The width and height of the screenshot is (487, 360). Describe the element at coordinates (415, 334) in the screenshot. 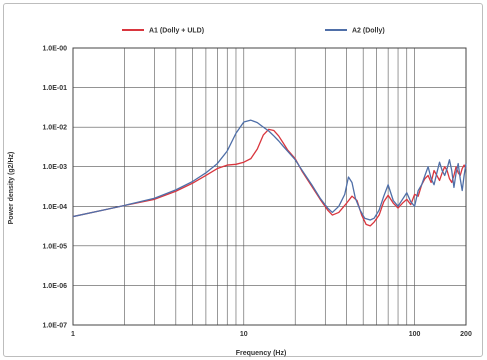

I see `x-tick-label: 100` at that location.